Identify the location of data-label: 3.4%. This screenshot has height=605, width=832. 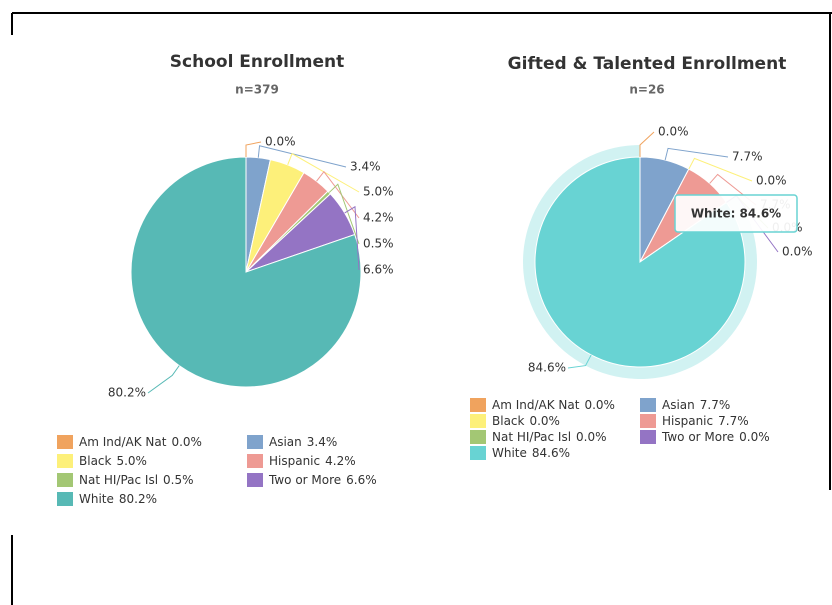
(365, 167).